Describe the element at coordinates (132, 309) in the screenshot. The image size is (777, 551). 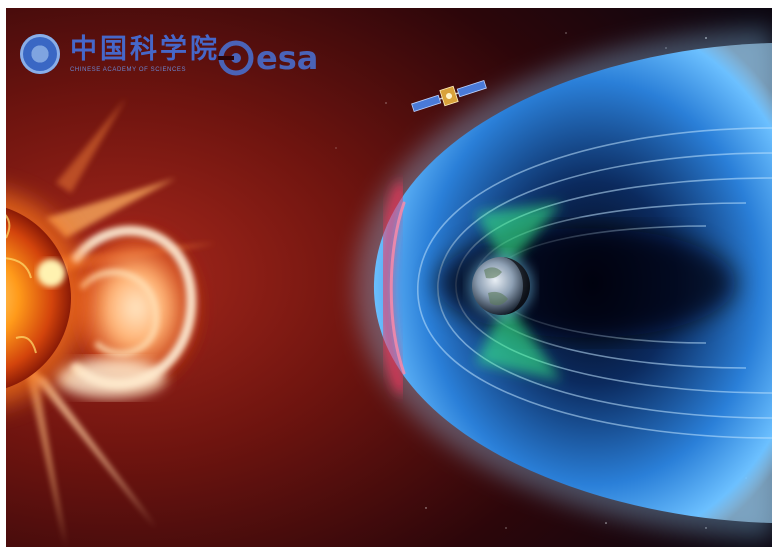
I see `cme-icon` at that location.